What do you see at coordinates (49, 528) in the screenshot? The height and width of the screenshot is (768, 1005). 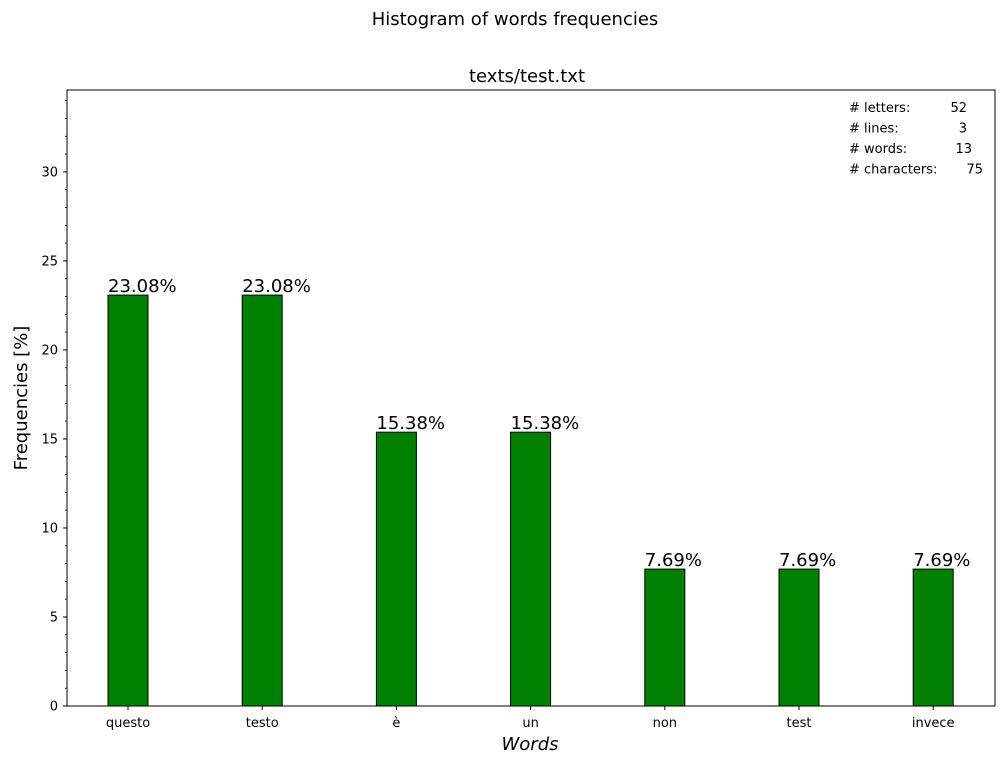 I see `y-tick-label-10: 10` at bounding box center [49, 528].